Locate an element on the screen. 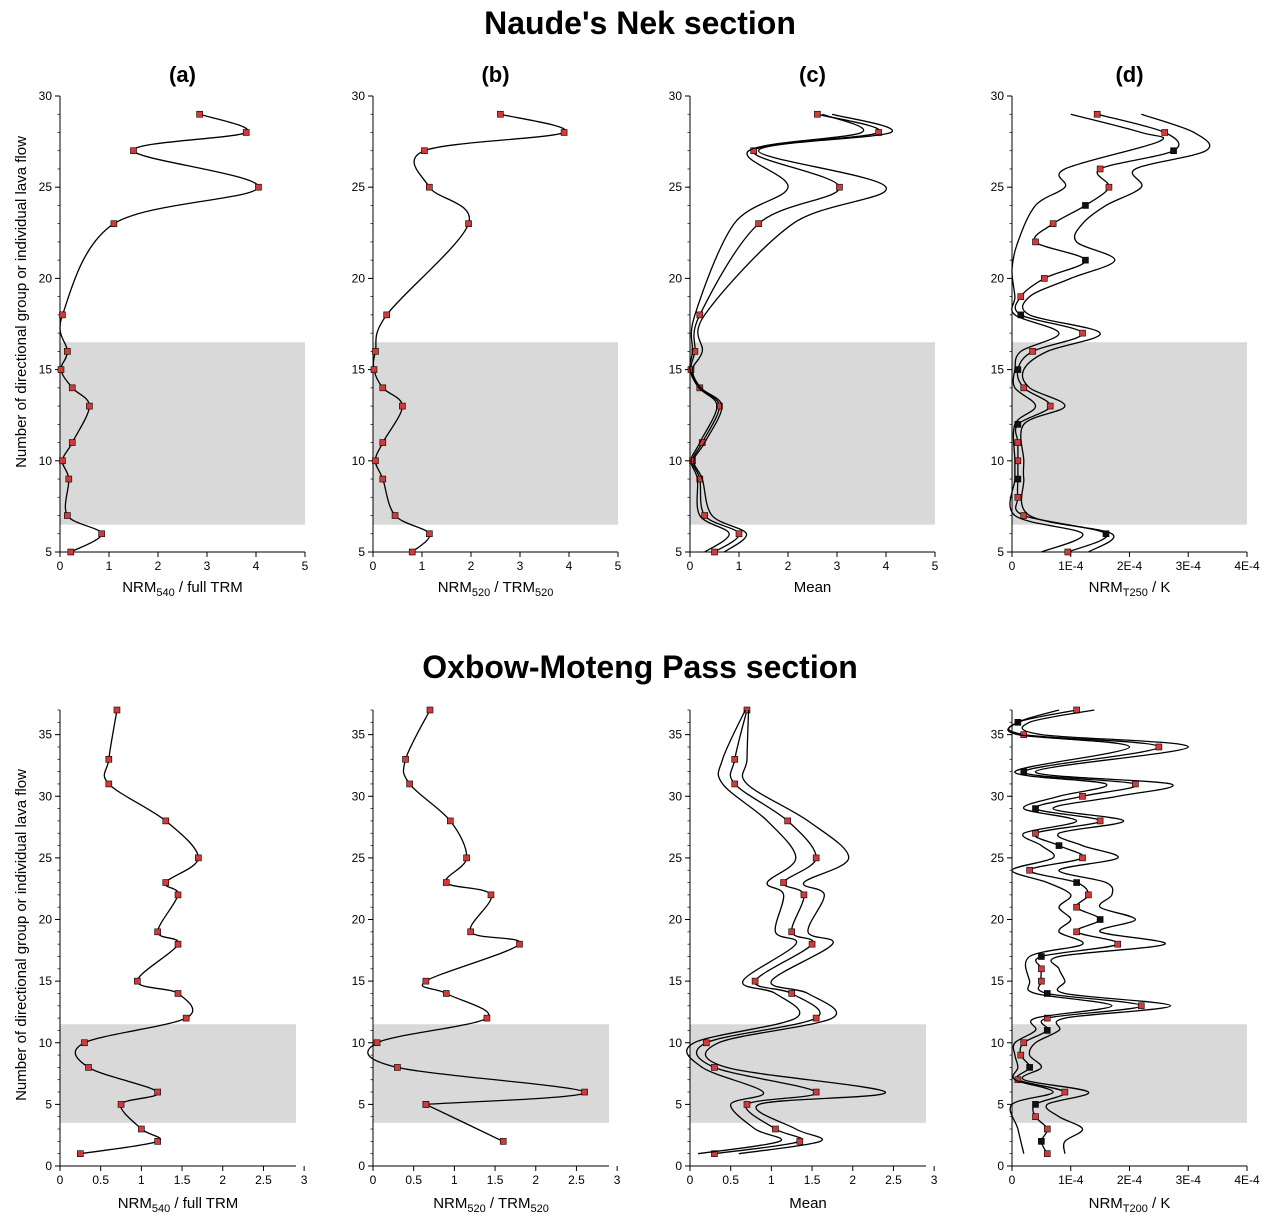 Image resolution: width=1270 pixels, height=1218 pixels. x-axis-title-sub: 540 is located at coordinates (165, 593).